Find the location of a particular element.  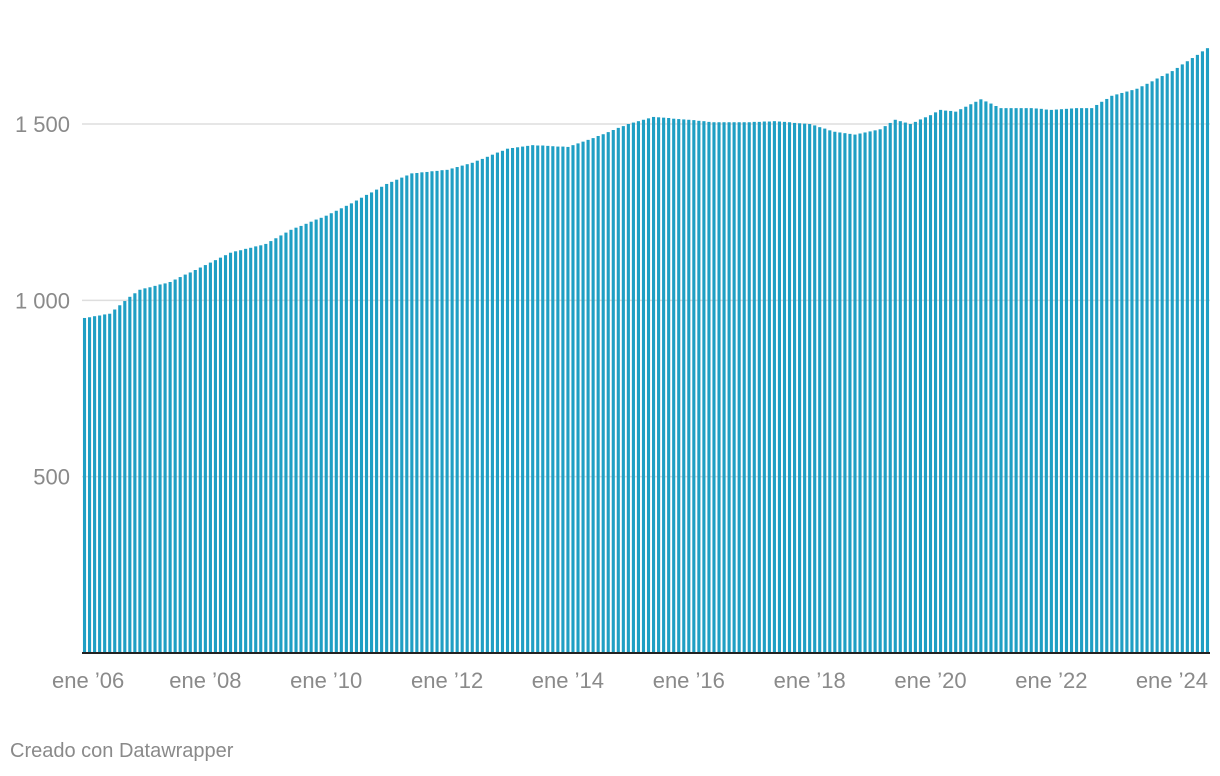

credit-text: Creado con Datawrapper is located at coordinates (122, 751).